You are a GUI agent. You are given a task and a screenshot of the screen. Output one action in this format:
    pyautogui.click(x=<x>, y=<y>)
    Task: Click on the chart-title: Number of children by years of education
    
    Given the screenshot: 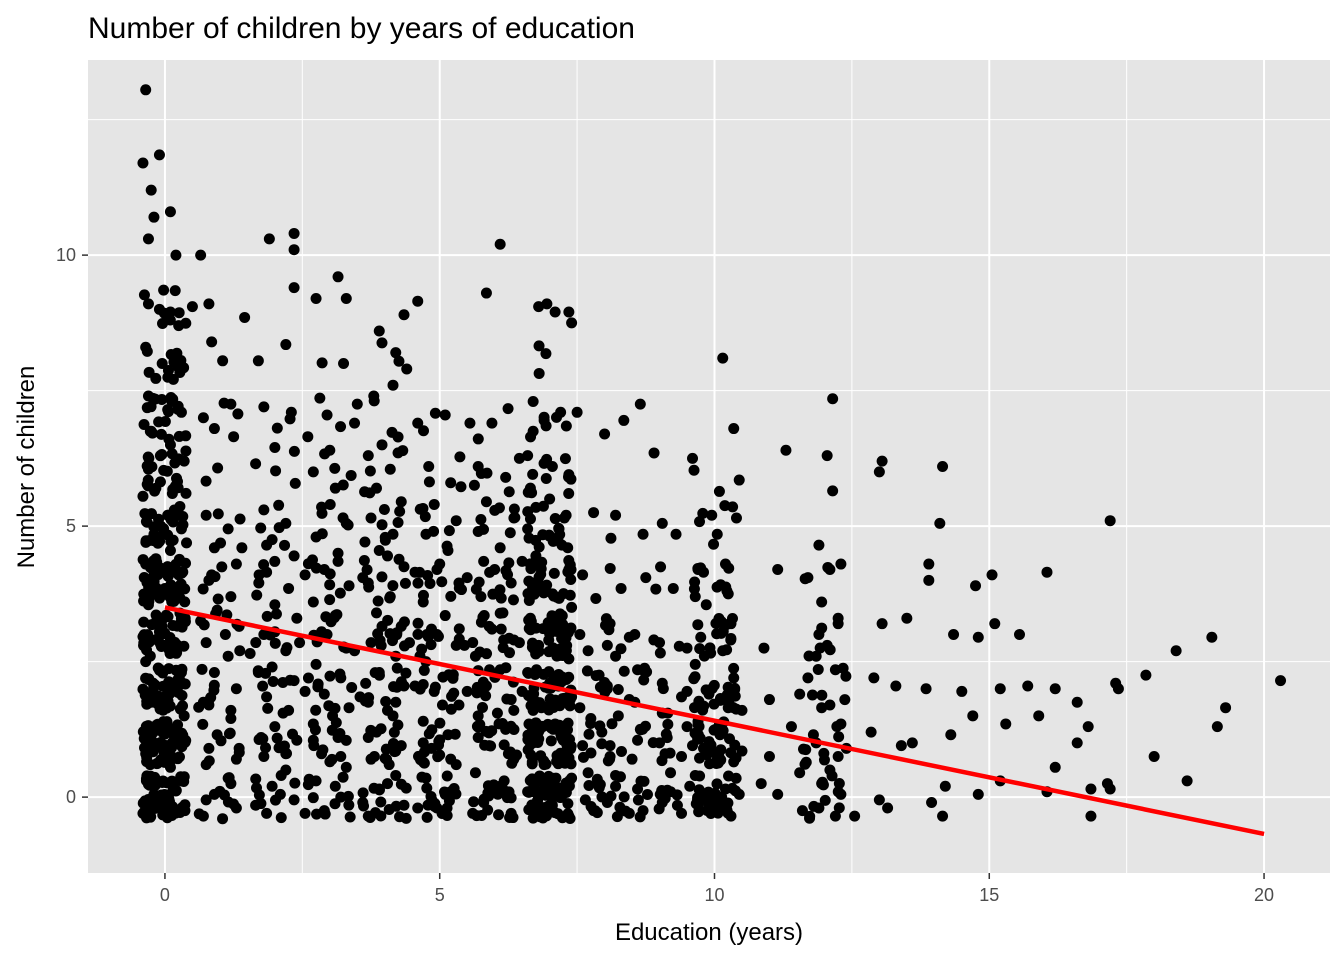 What is the action you would take?
    pyautogui.click(x=361, y=28)
    